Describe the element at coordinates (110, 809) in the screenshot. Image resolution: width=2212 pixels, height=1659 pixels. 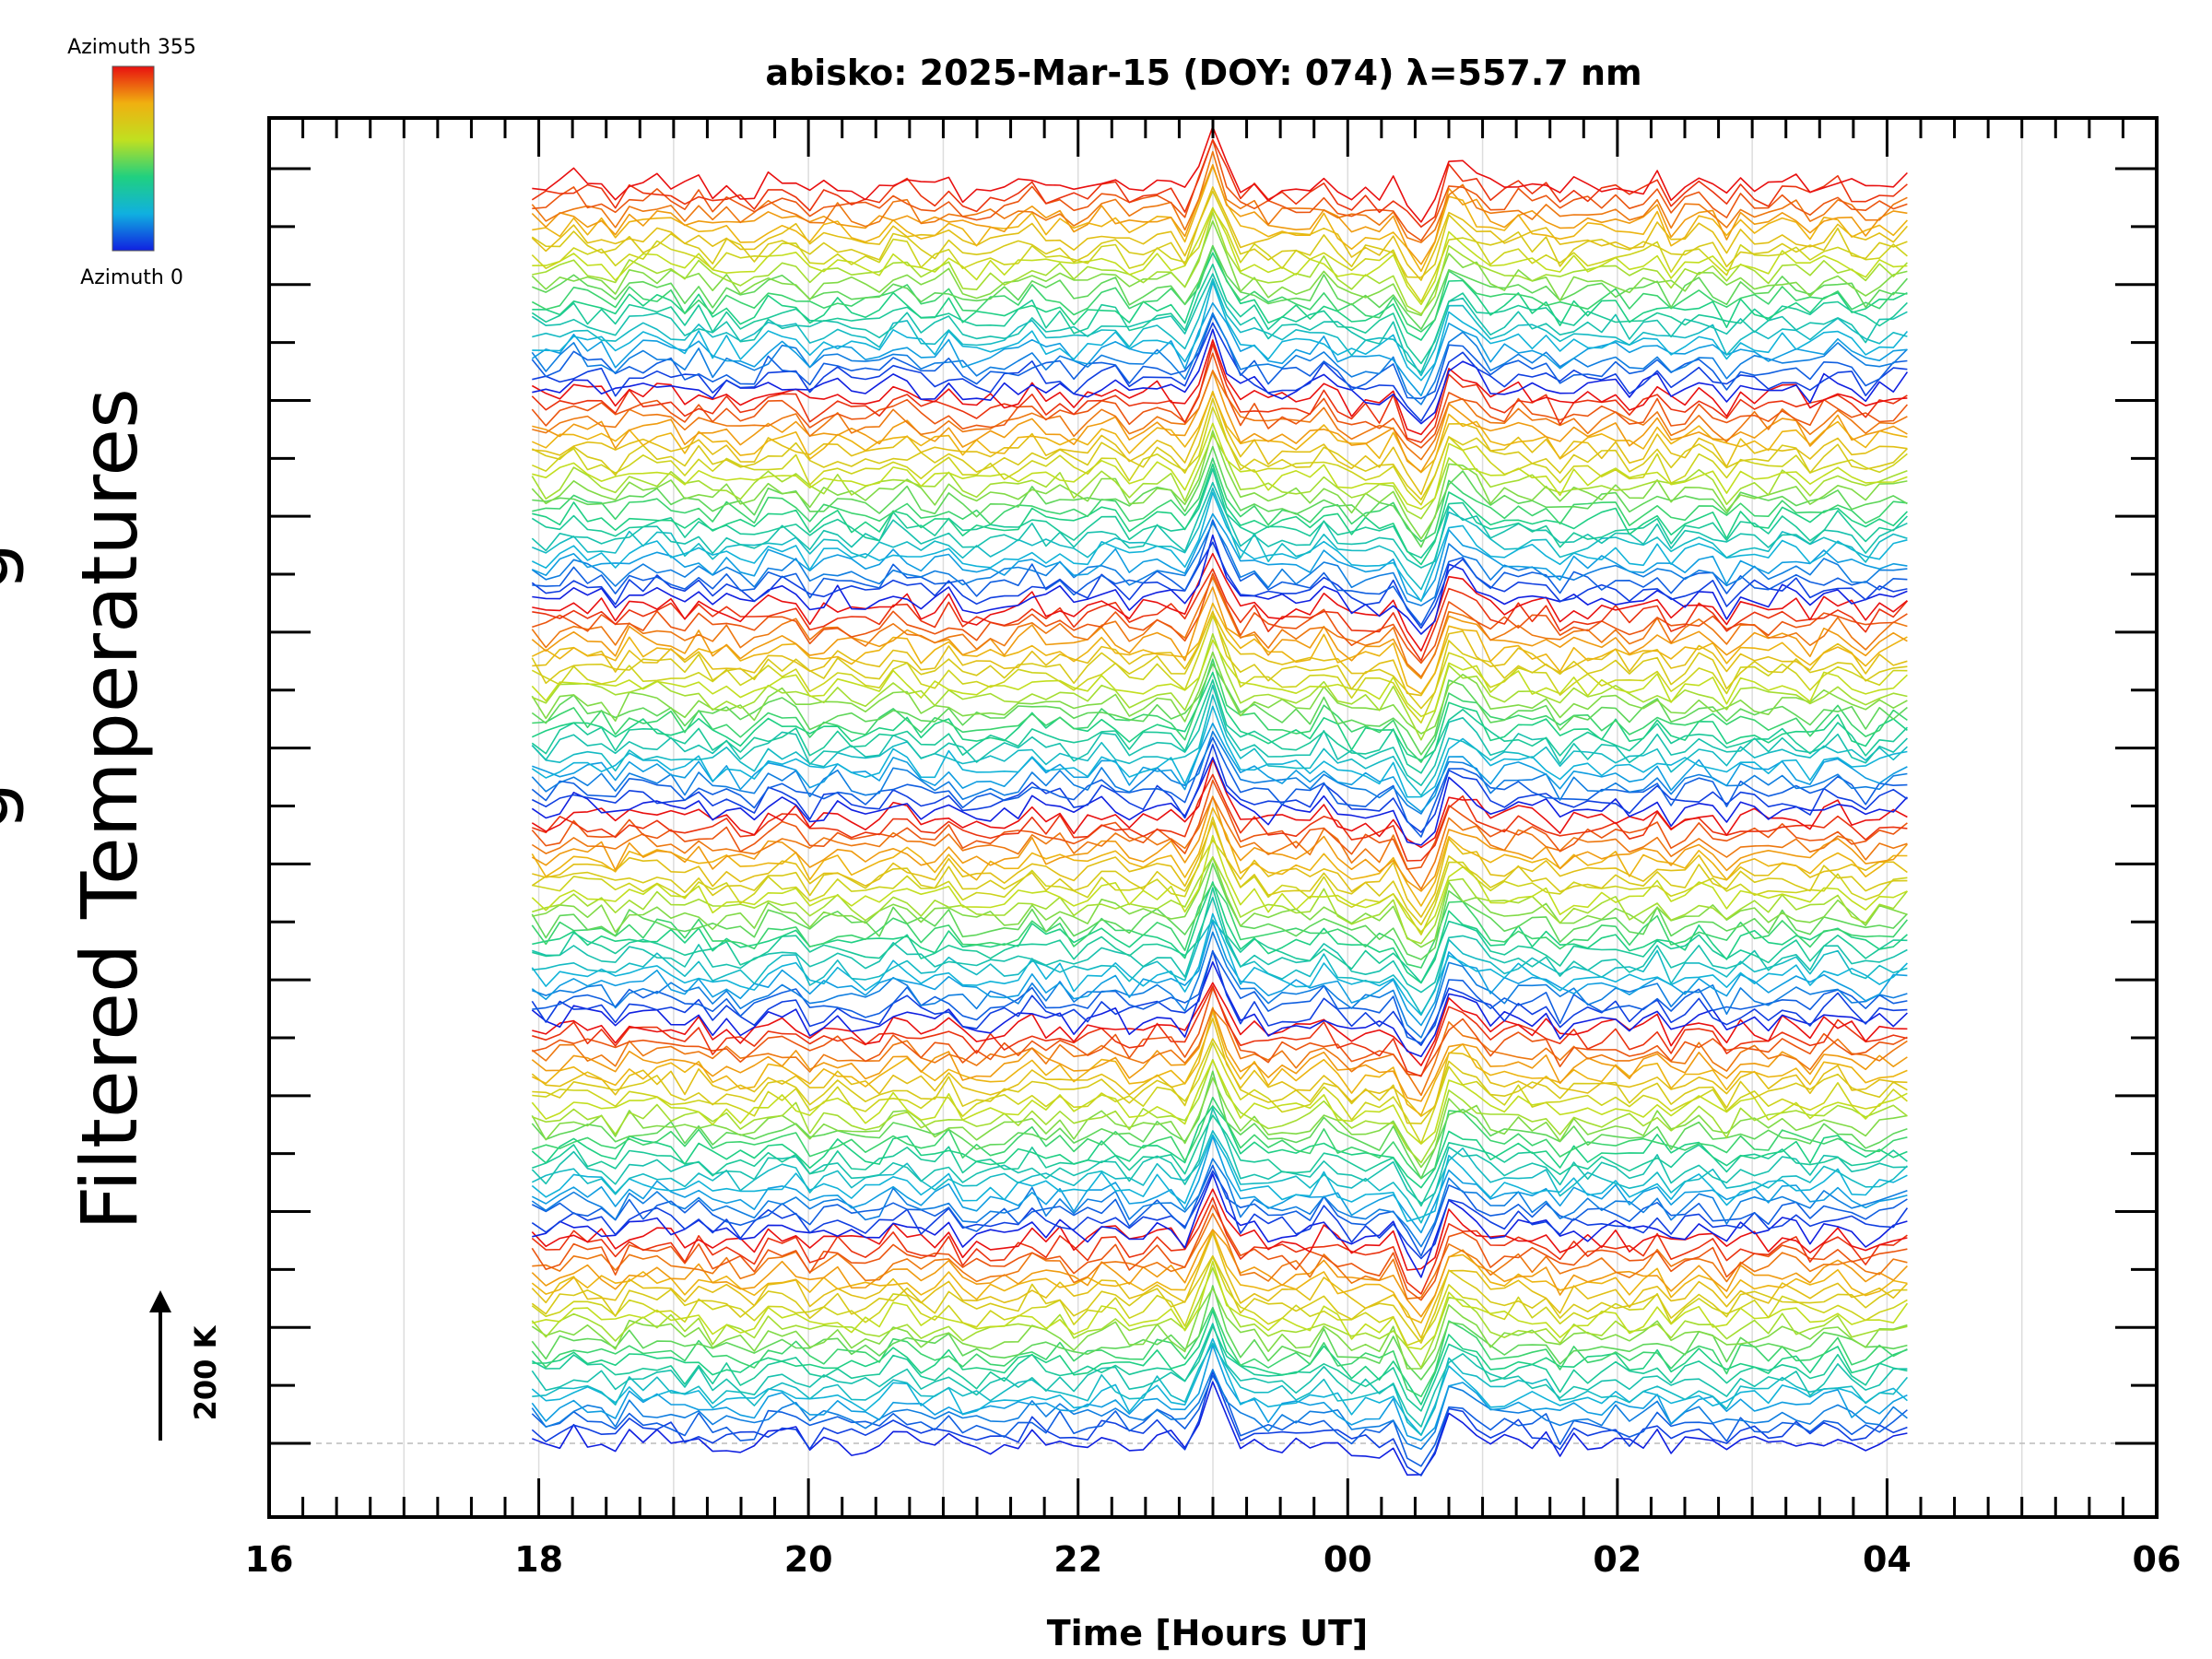
I see `y-axis-label: Filtered Temperatures` at that location.